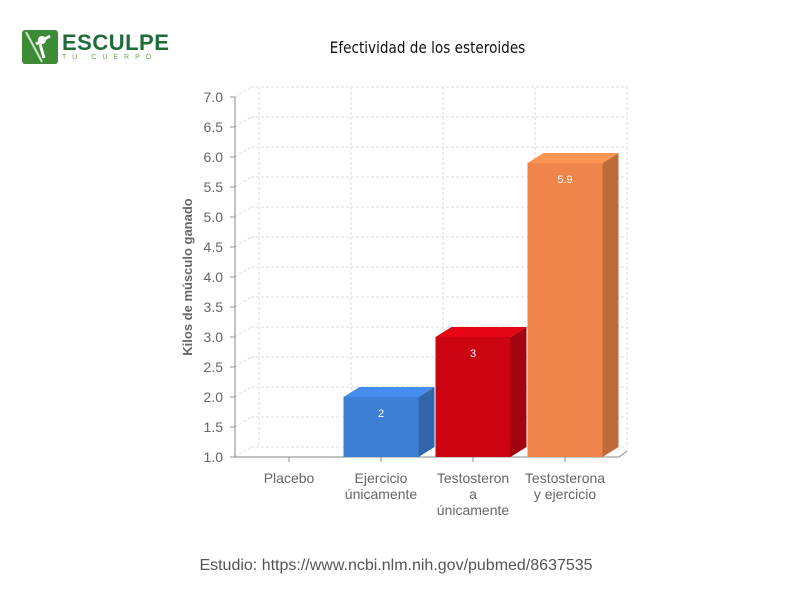 The image size is (800, 600). Describe the element at coordinates (473, 478) in the screenshot. I see `x-tick-label: Testosteron` at that location.